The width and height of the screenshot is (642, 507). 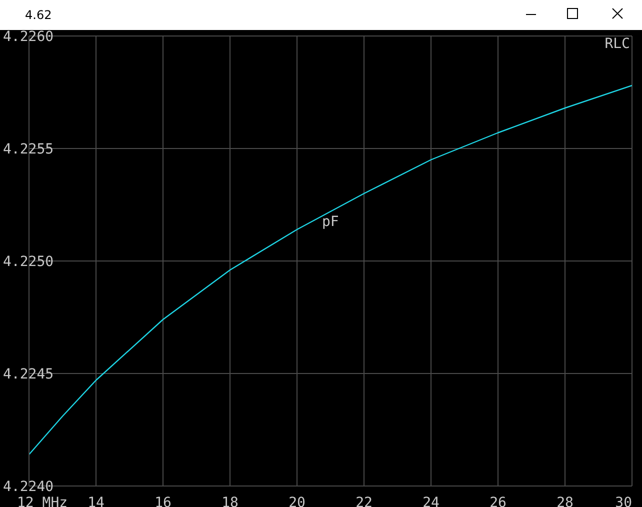 What do you see at coordinates (42, 501) in the screenshot?
I see `x-tick-label: 12 MHz` at bounding box center [42, 501].